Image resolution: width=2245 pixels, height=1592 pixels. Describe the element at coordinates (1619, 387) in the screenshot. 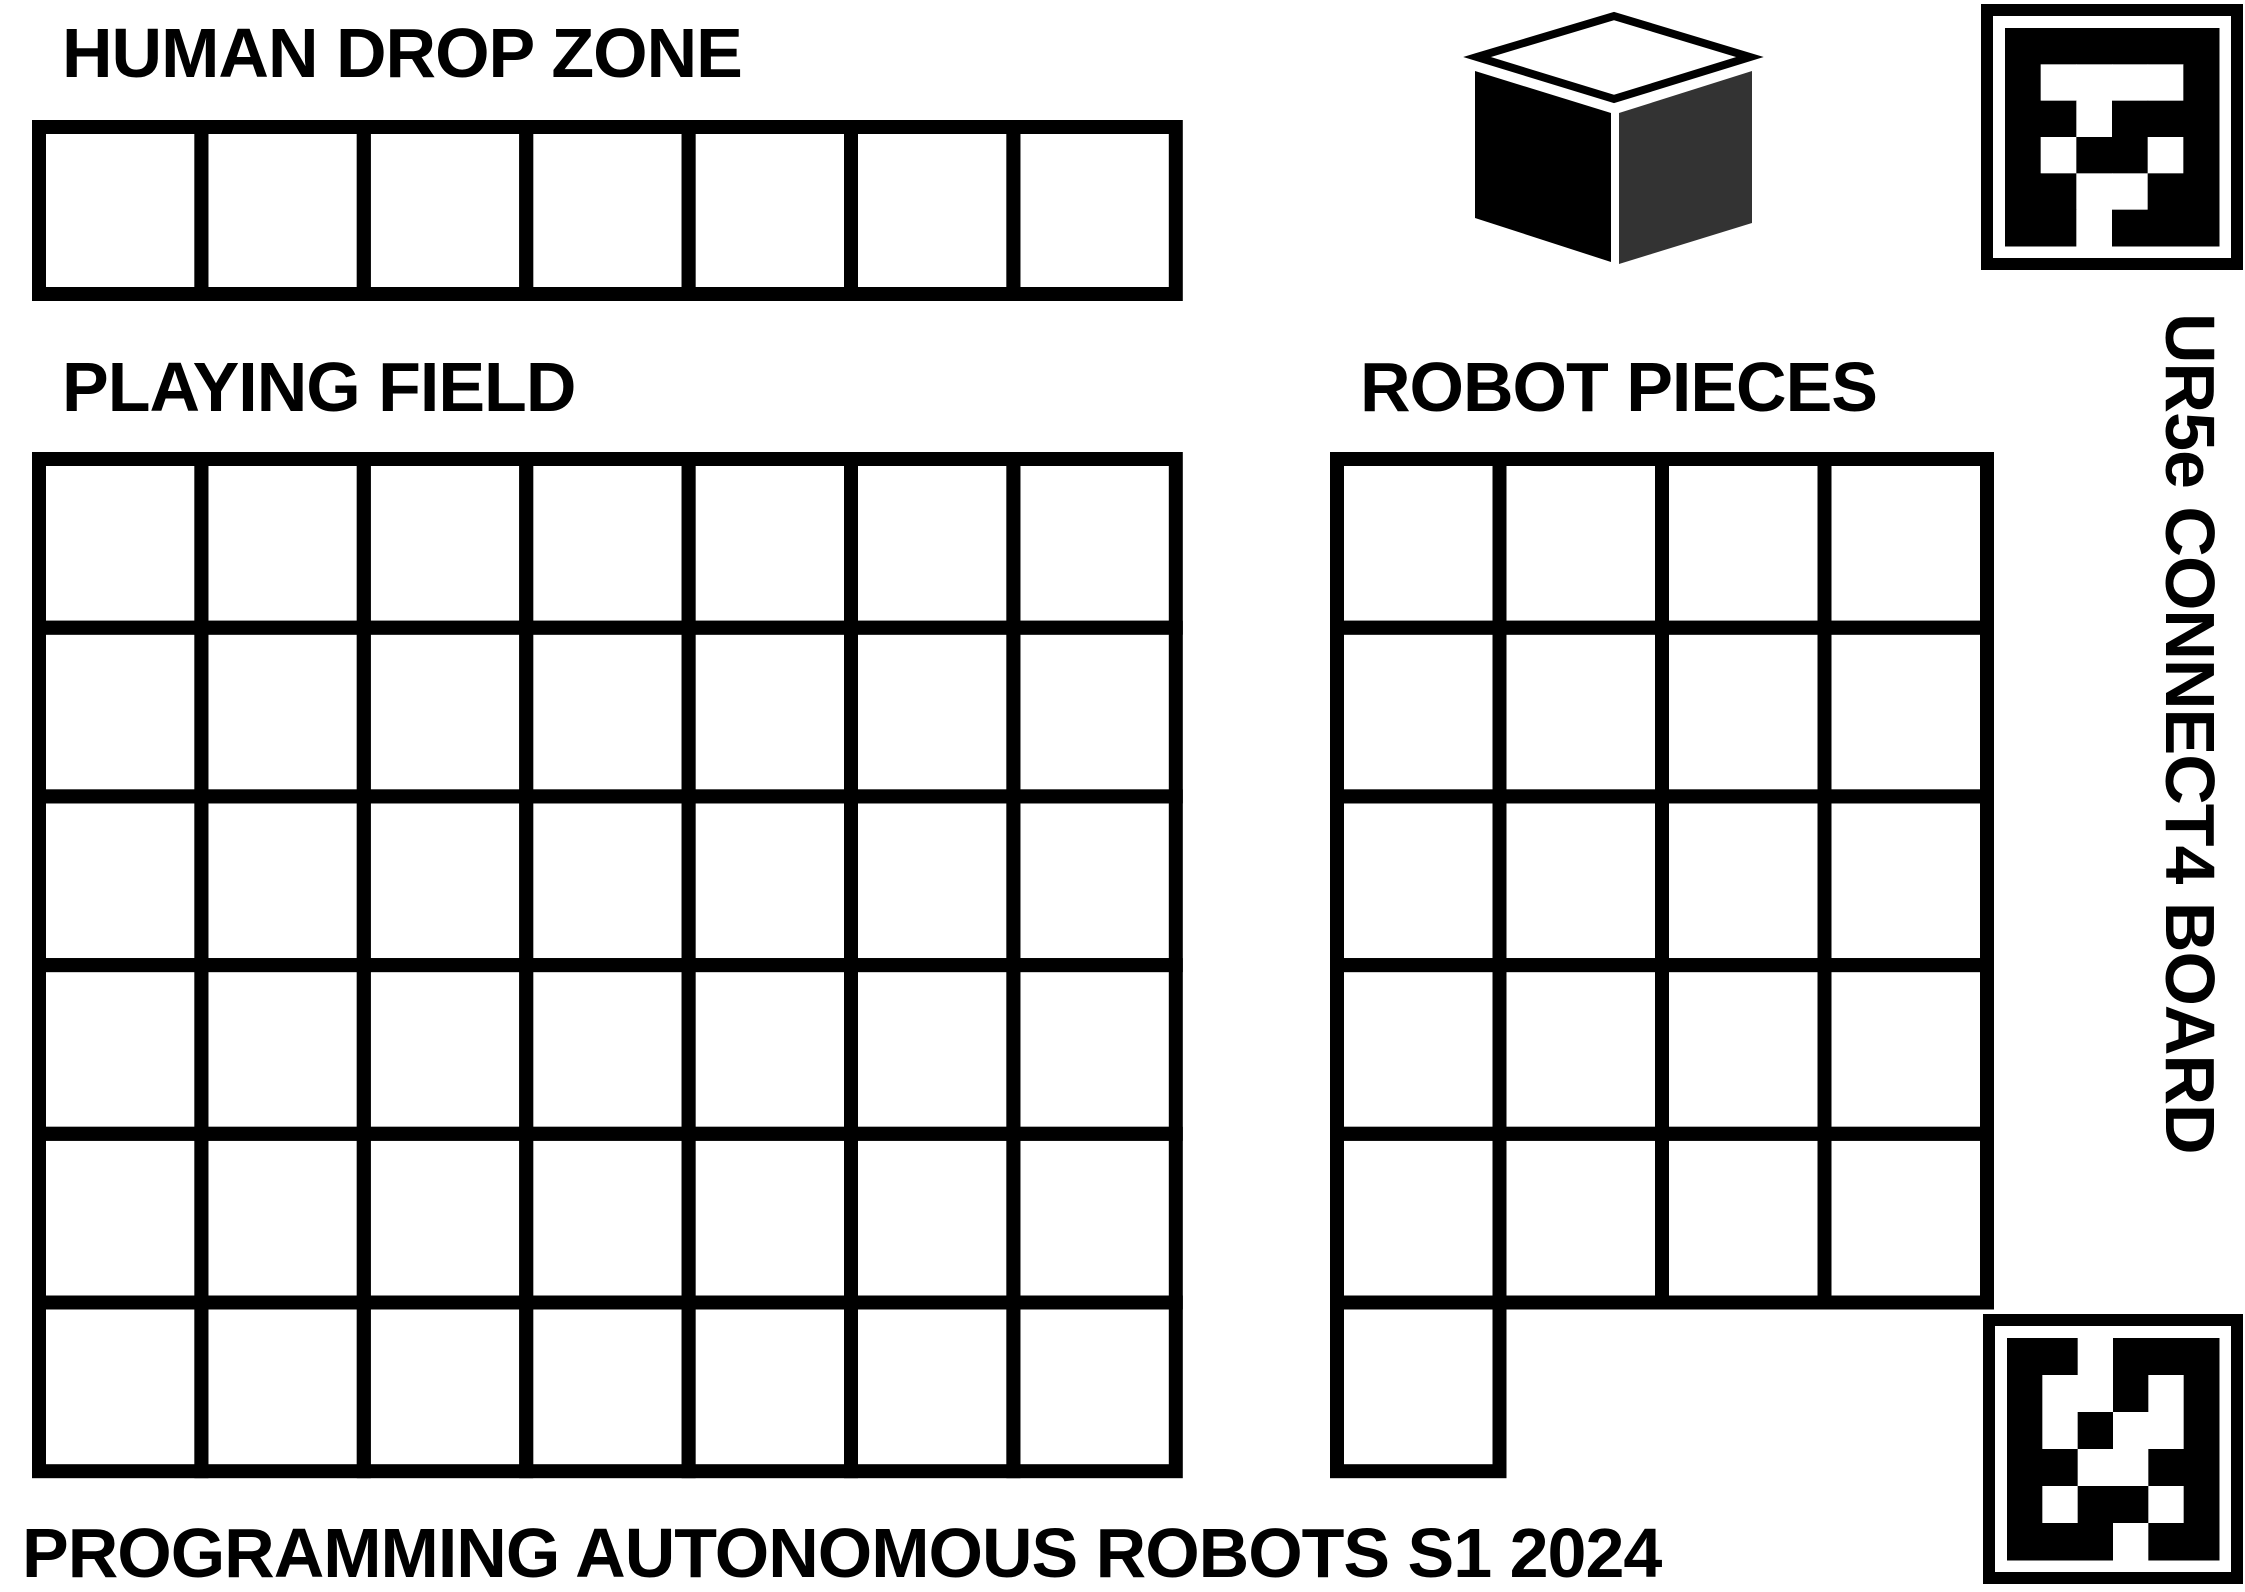

I see `robot-pieces-title: ROBOT PIECES` at that location.